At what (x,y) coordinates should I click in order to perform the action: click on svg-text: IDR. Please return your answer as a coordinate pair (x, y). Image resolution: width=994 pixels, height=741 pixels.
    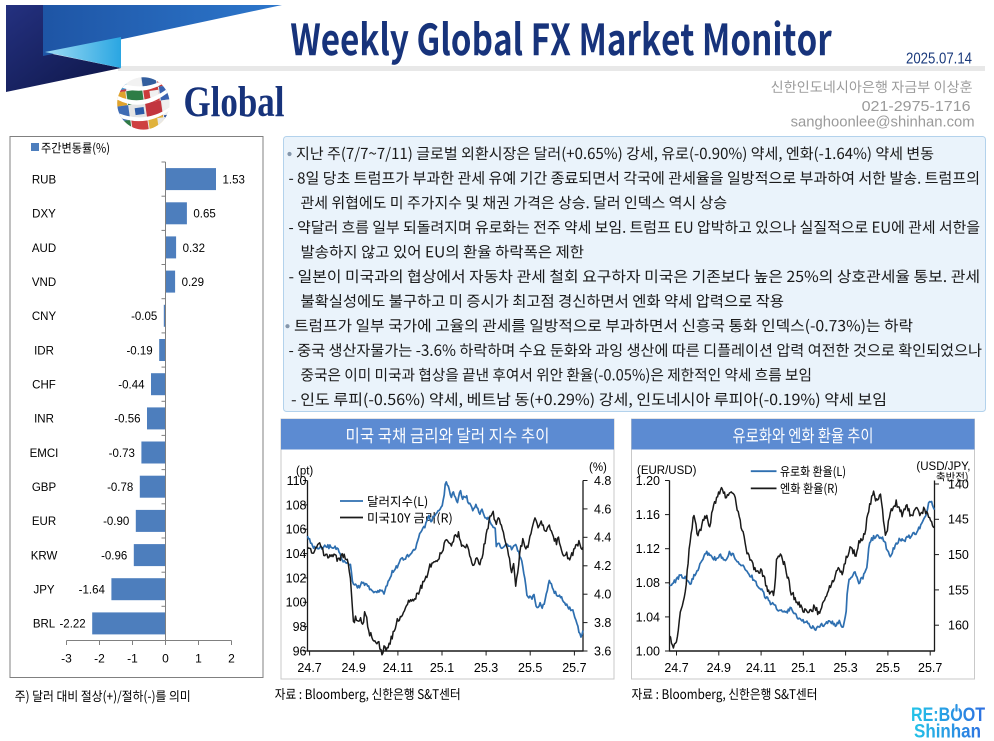
    Looking at the image, I should click on (44, 351).